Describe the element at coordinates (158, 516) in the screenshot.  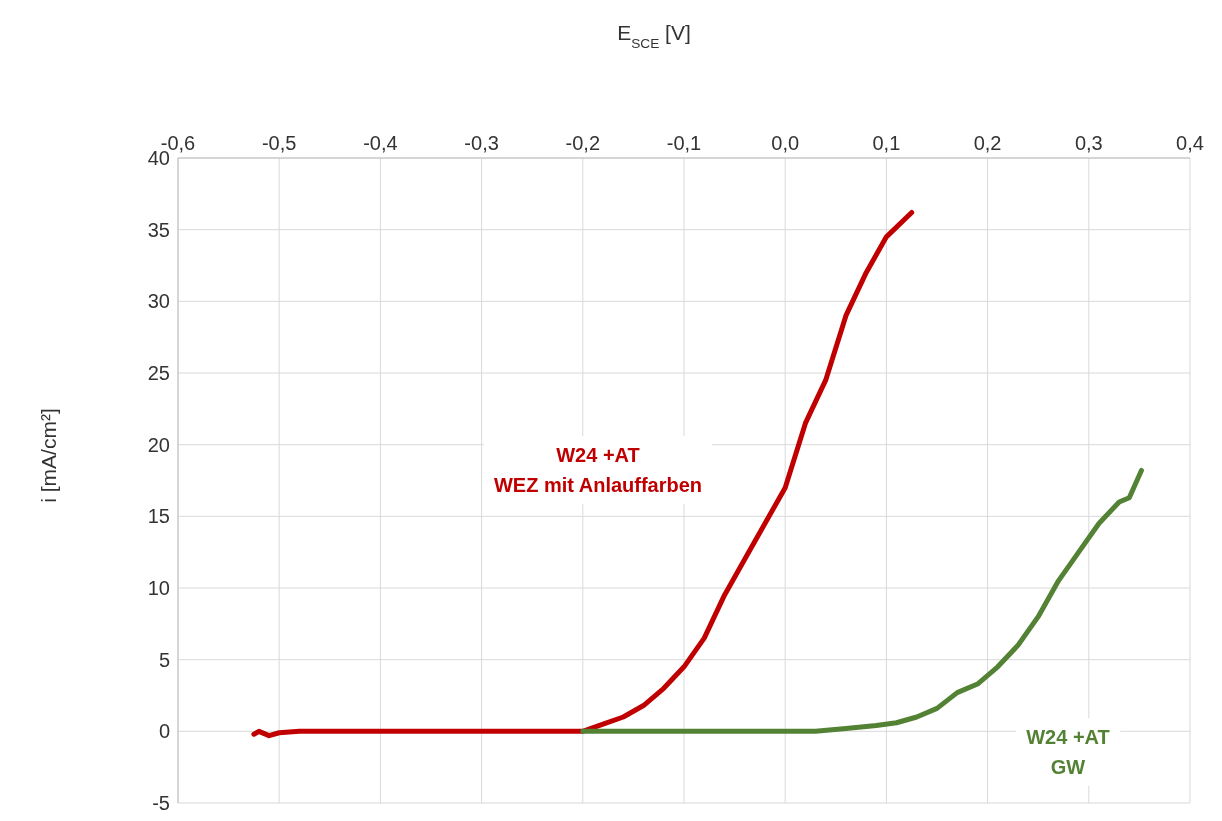
I see `y-tick-label: 15` at that location.